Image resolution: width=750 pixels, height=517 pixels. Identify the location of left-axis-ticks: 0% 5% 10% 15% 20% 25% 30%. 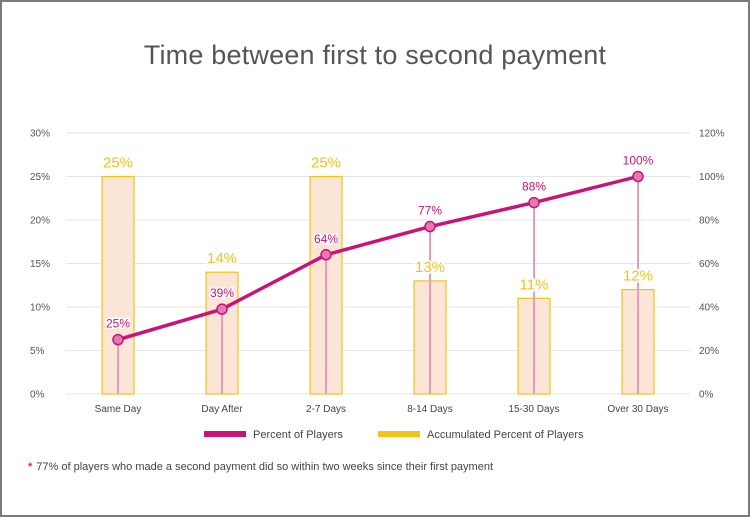
(40, 265).